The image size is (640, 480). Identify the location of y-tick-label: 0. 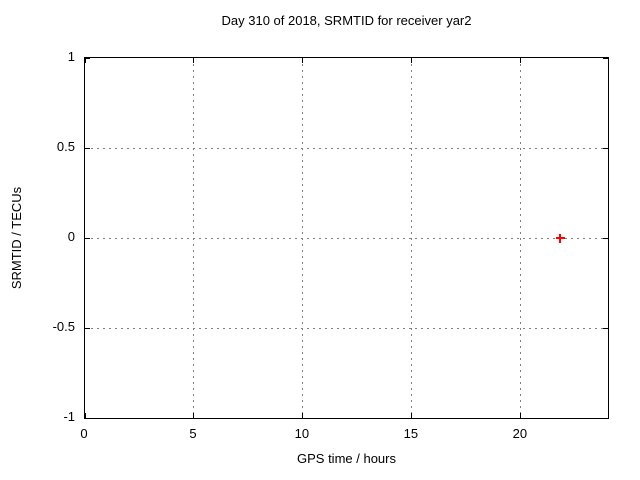
(71, 236).